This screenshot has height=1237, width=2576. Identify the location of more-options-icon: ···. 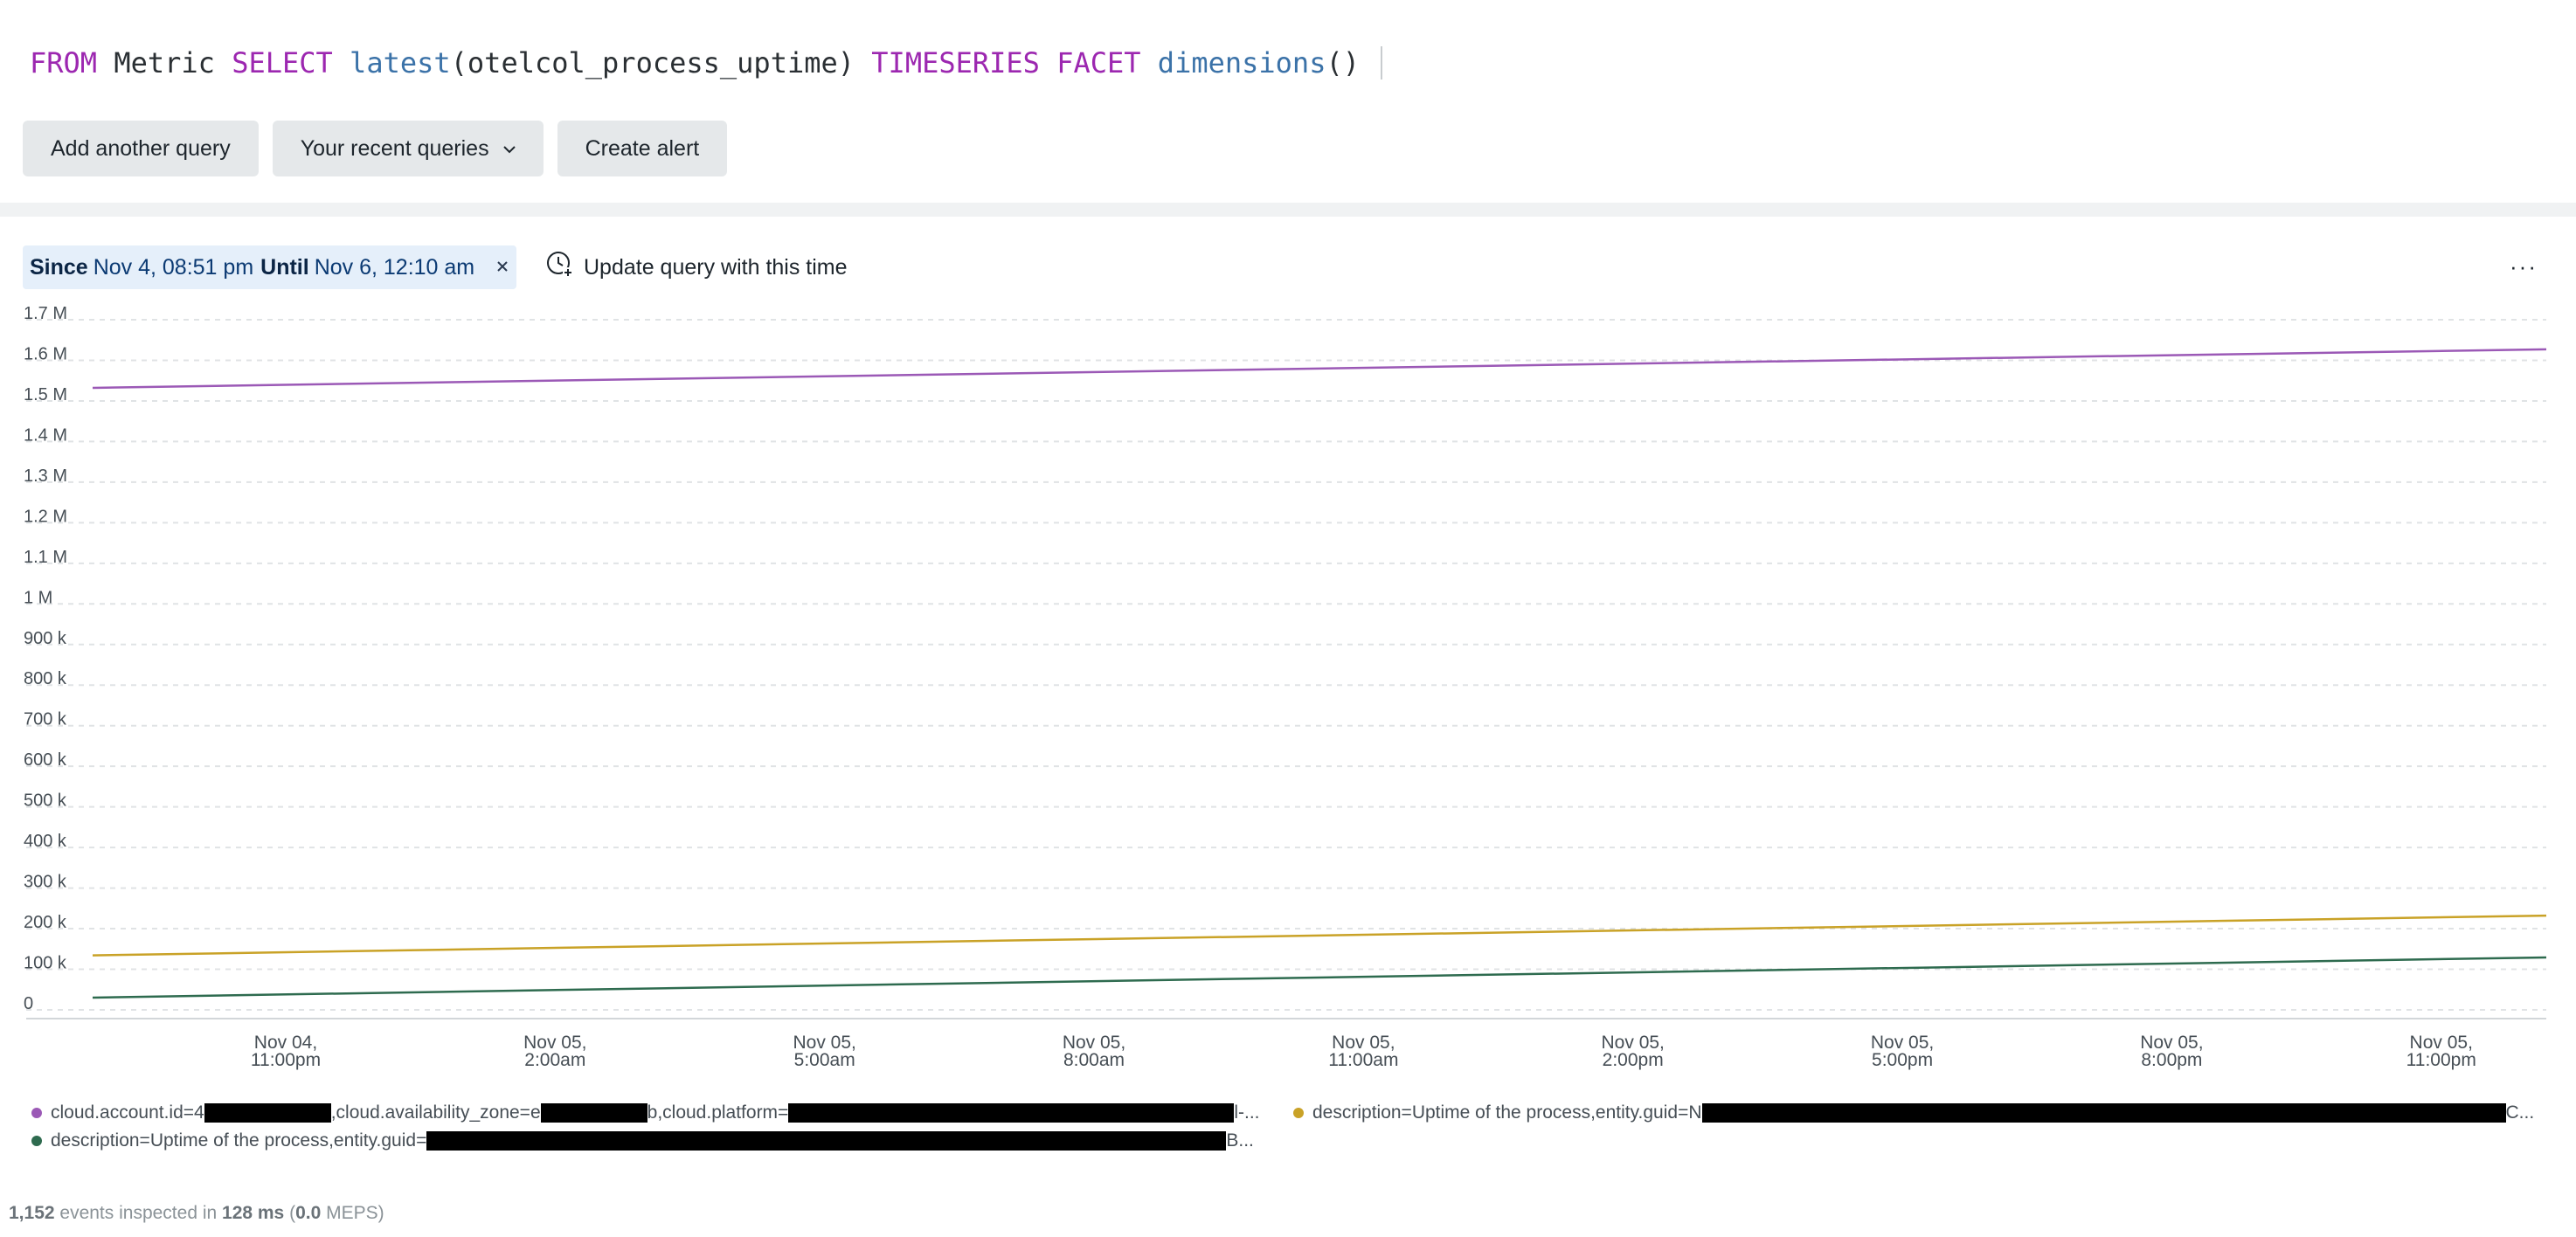
(2524, 267).